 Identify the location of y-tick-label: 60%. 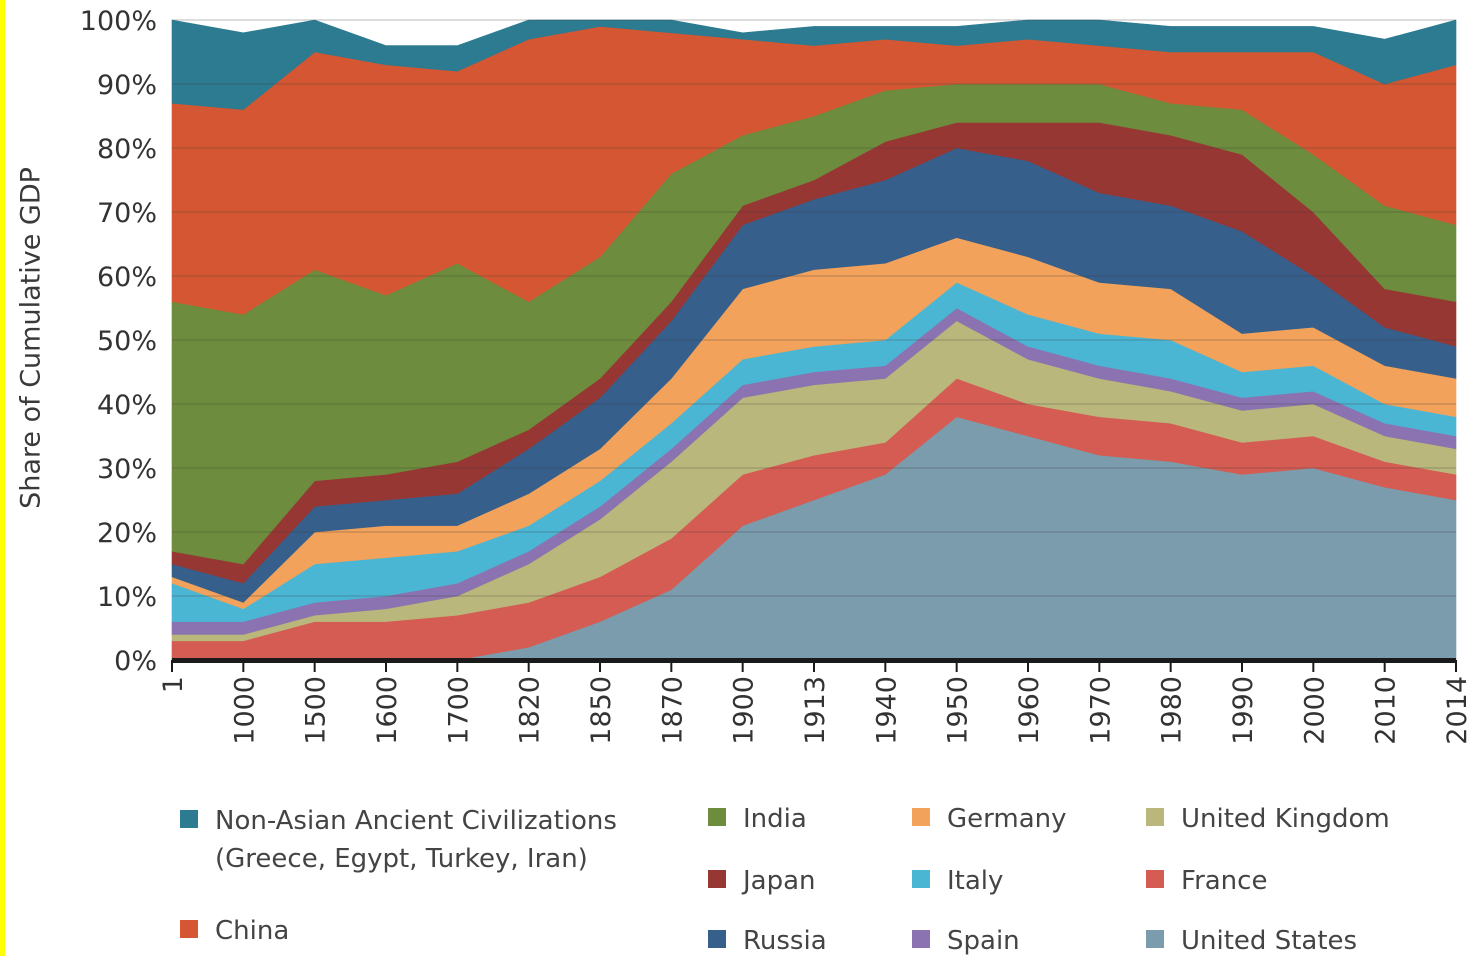
(127, 277).